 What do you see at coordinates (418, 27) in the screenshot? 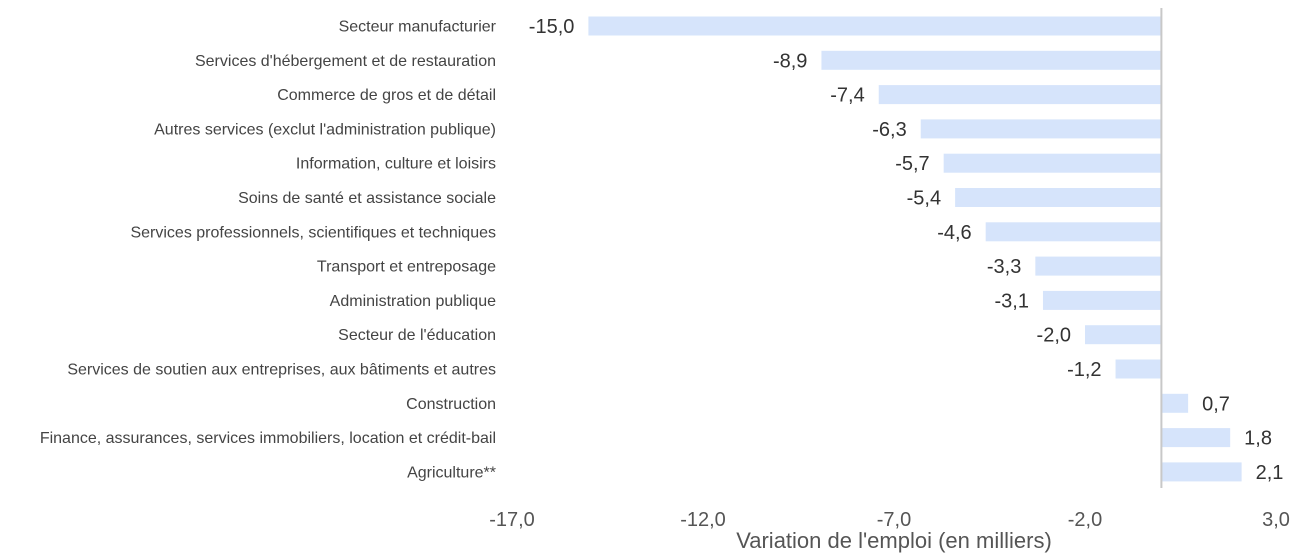
I see `category-label: Secteur manufacturier` at bounding box center [418, 27].